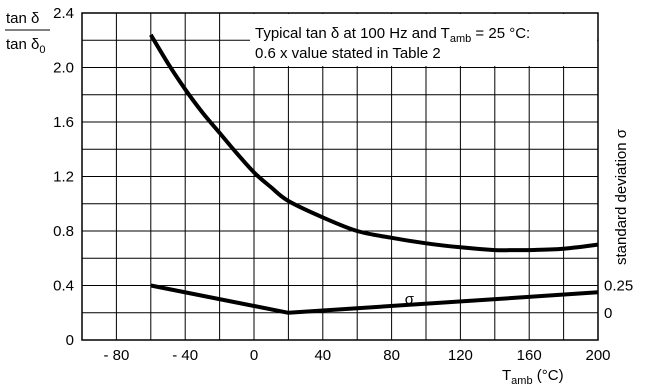 The height and width of the screenshot is (386, 653). Describe the element at coordinates (621, 196) in the screenshot. I see `right-axis-label: standard deviation σ` at that location.